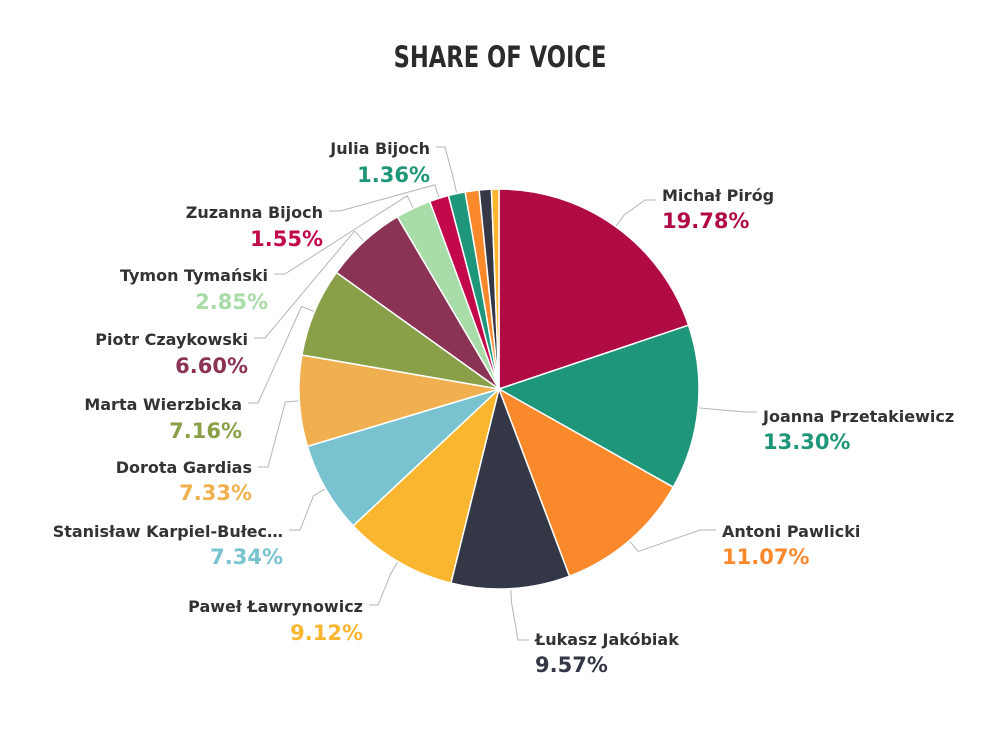 This screenshot has height=751, width=1000. I want to click on slice-value-label: 7.33%, so click(215, 493).